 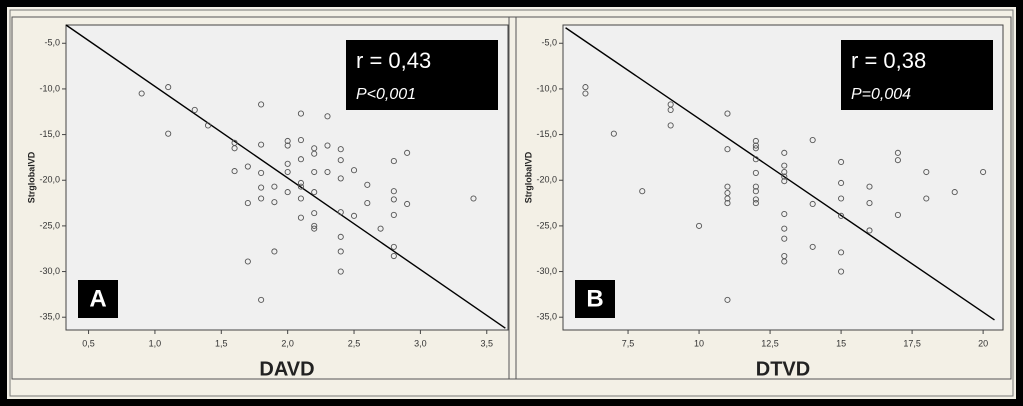 I want to click on x-axis-title: DAVD, so click(x=286, y=369).